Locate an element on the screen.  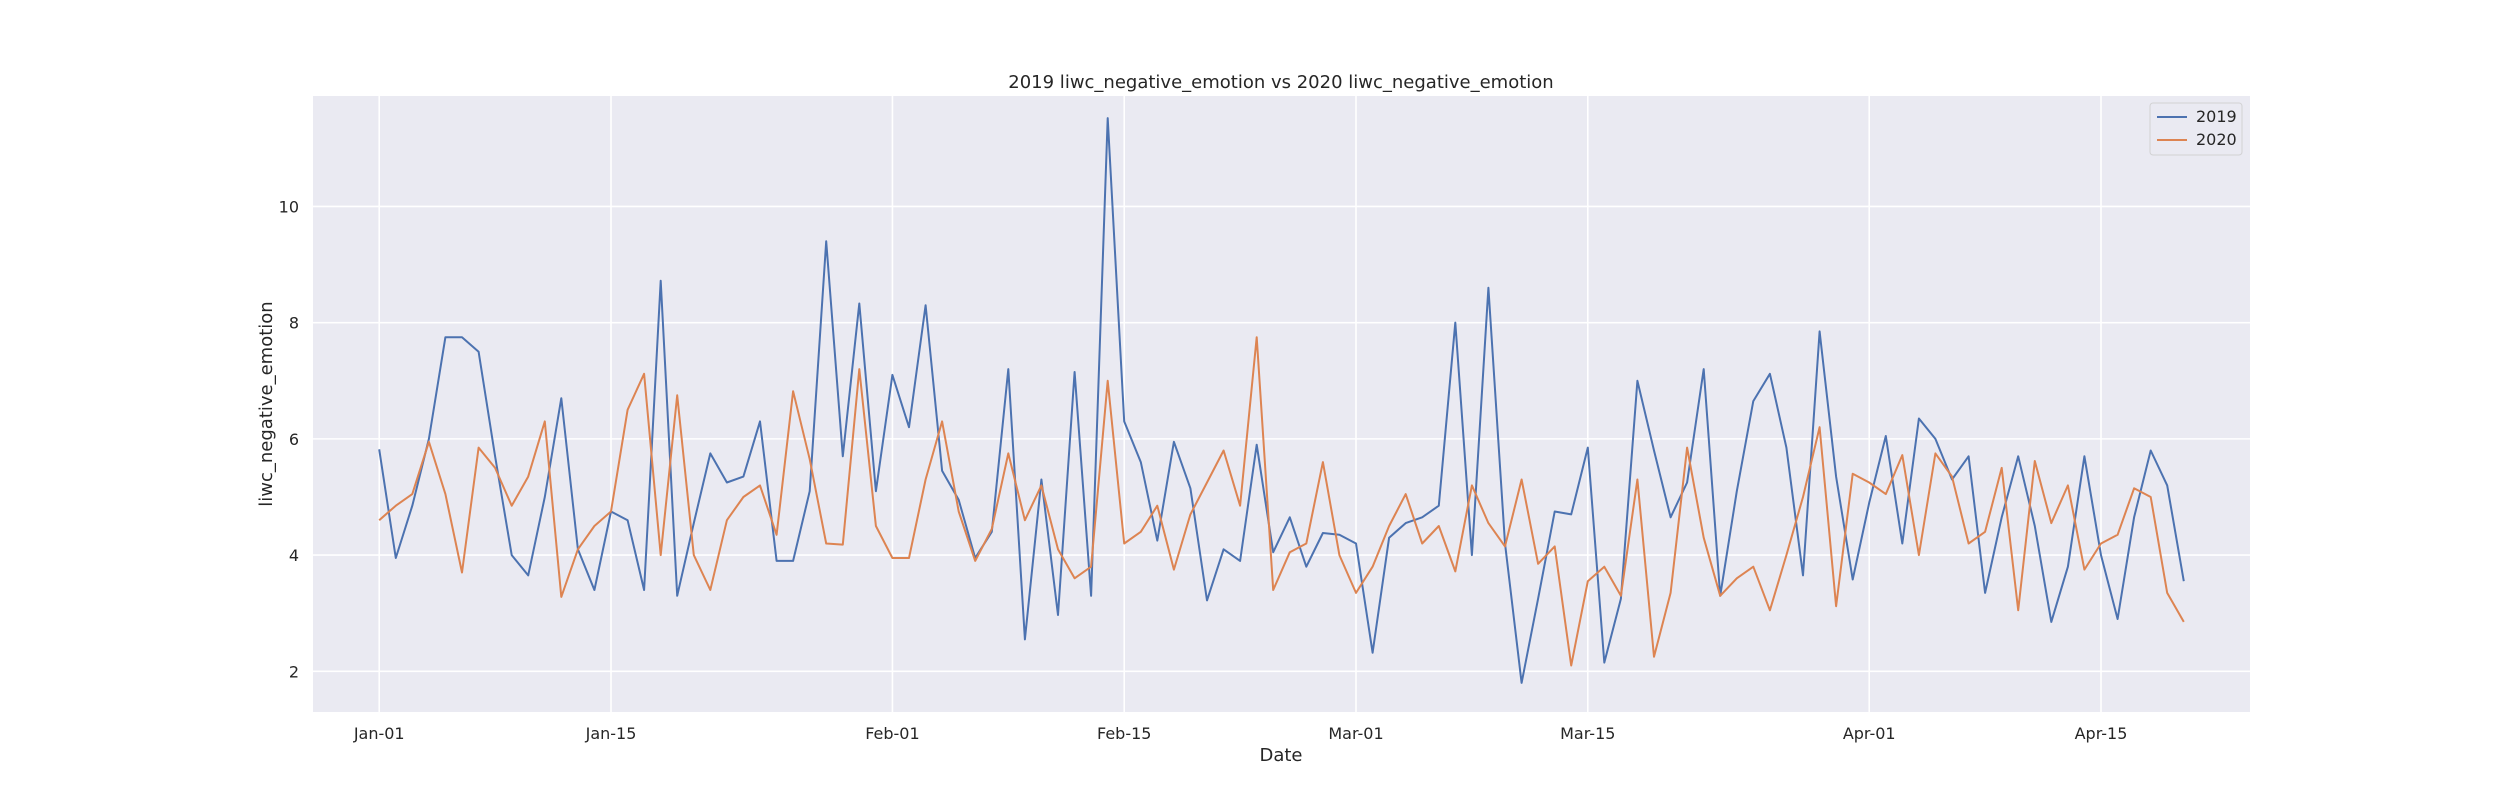
y-tick-labels: 2 4 6 8 10 is located at coordinates (289, 439).